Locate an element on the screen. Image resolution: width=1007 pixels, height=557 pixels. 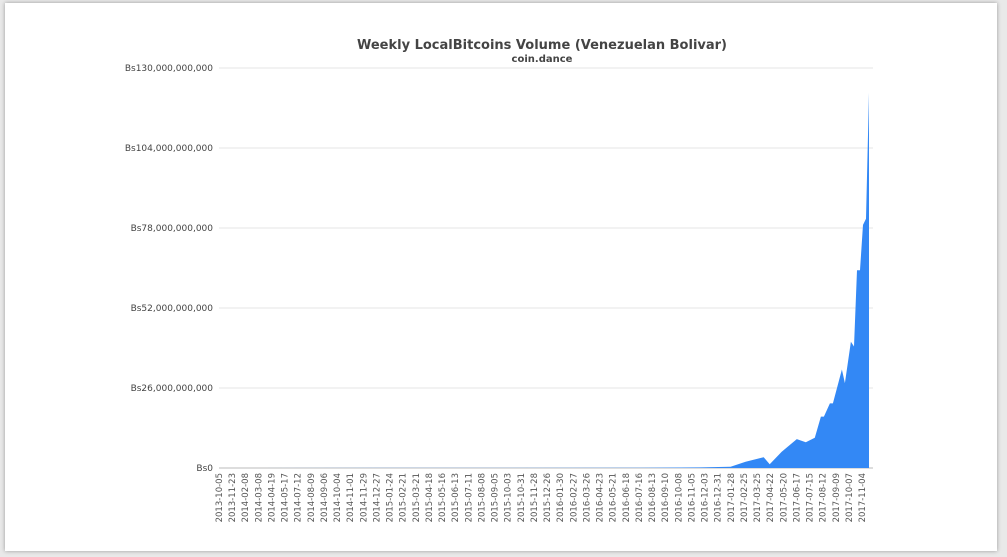
x-tick-label: 2013-11-23 is located at coordinates (233, 497).